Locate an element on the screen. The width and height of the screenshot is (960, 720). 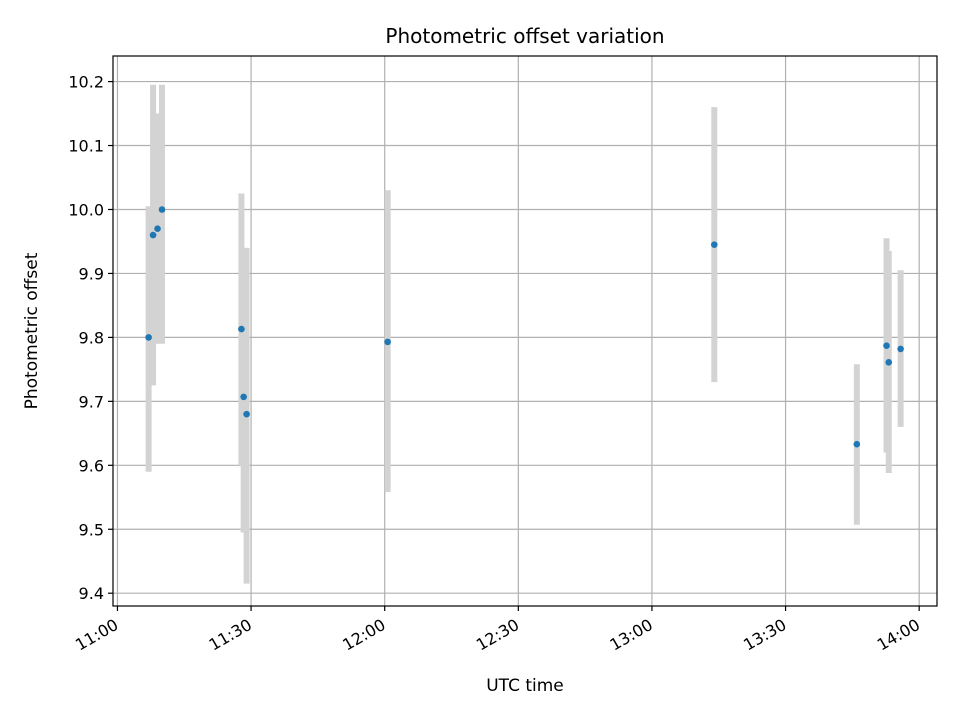
y-axis-ticks: 9.4 9.5 9.6 9.7 9.8 9.9 10.0 10.1 10.2 is located at coordinates (90, 338).